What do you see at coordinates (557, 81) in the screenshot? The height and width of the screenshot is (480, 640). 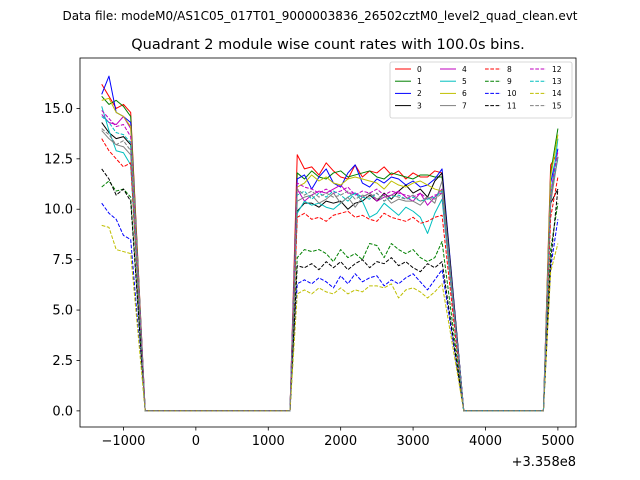 I see `legend-label-13: 13` at bounding box center [557, 81].